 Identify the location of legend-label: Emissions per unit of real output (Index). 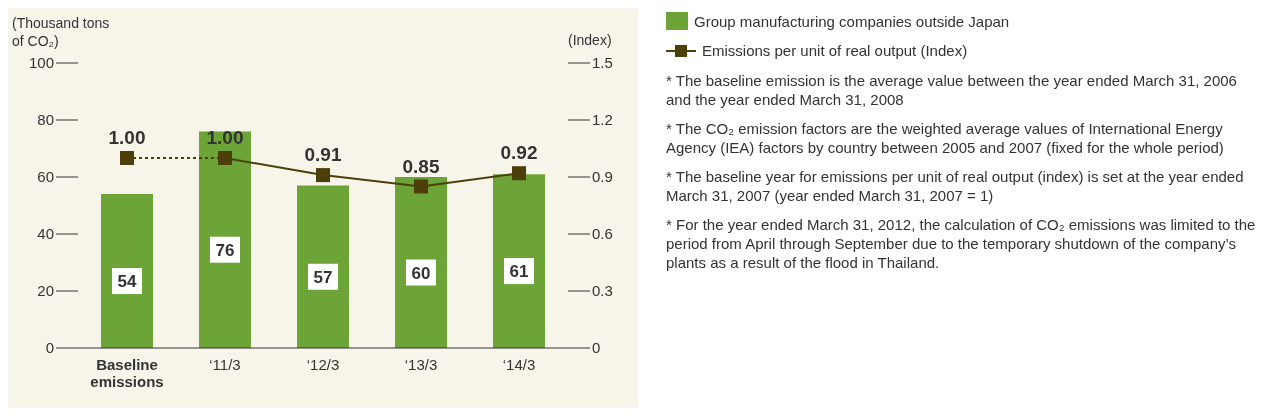
(835, 50).